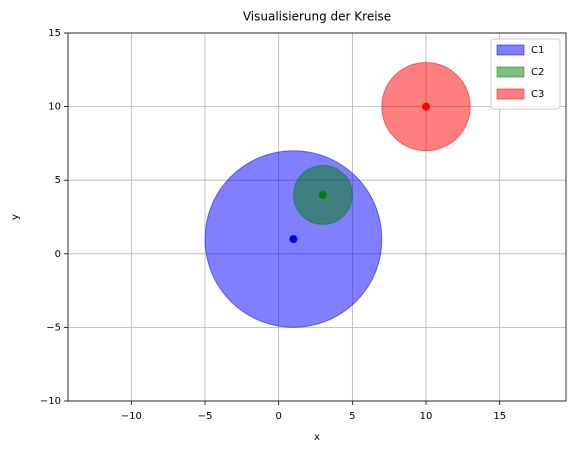 Image resolution: width=574 pixels, height=455 pixels. What do you see at coordinates (426, 416) in the screenshot?
I see `x-tick-label: 10` at bounding box center [426, 416].